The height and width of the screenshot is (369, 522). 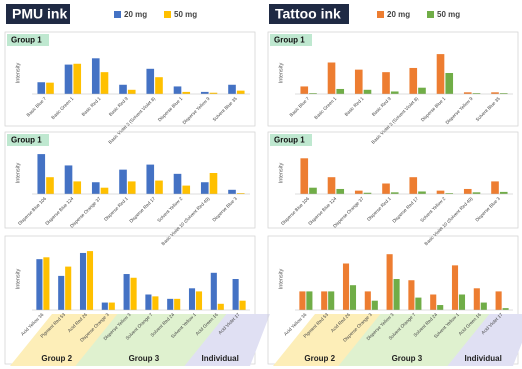 What do you see at coordinates (196, 110) in the screenshot?
I see `x-tick-label: Disperse Yellow 9` at bounding box center [196, 110].